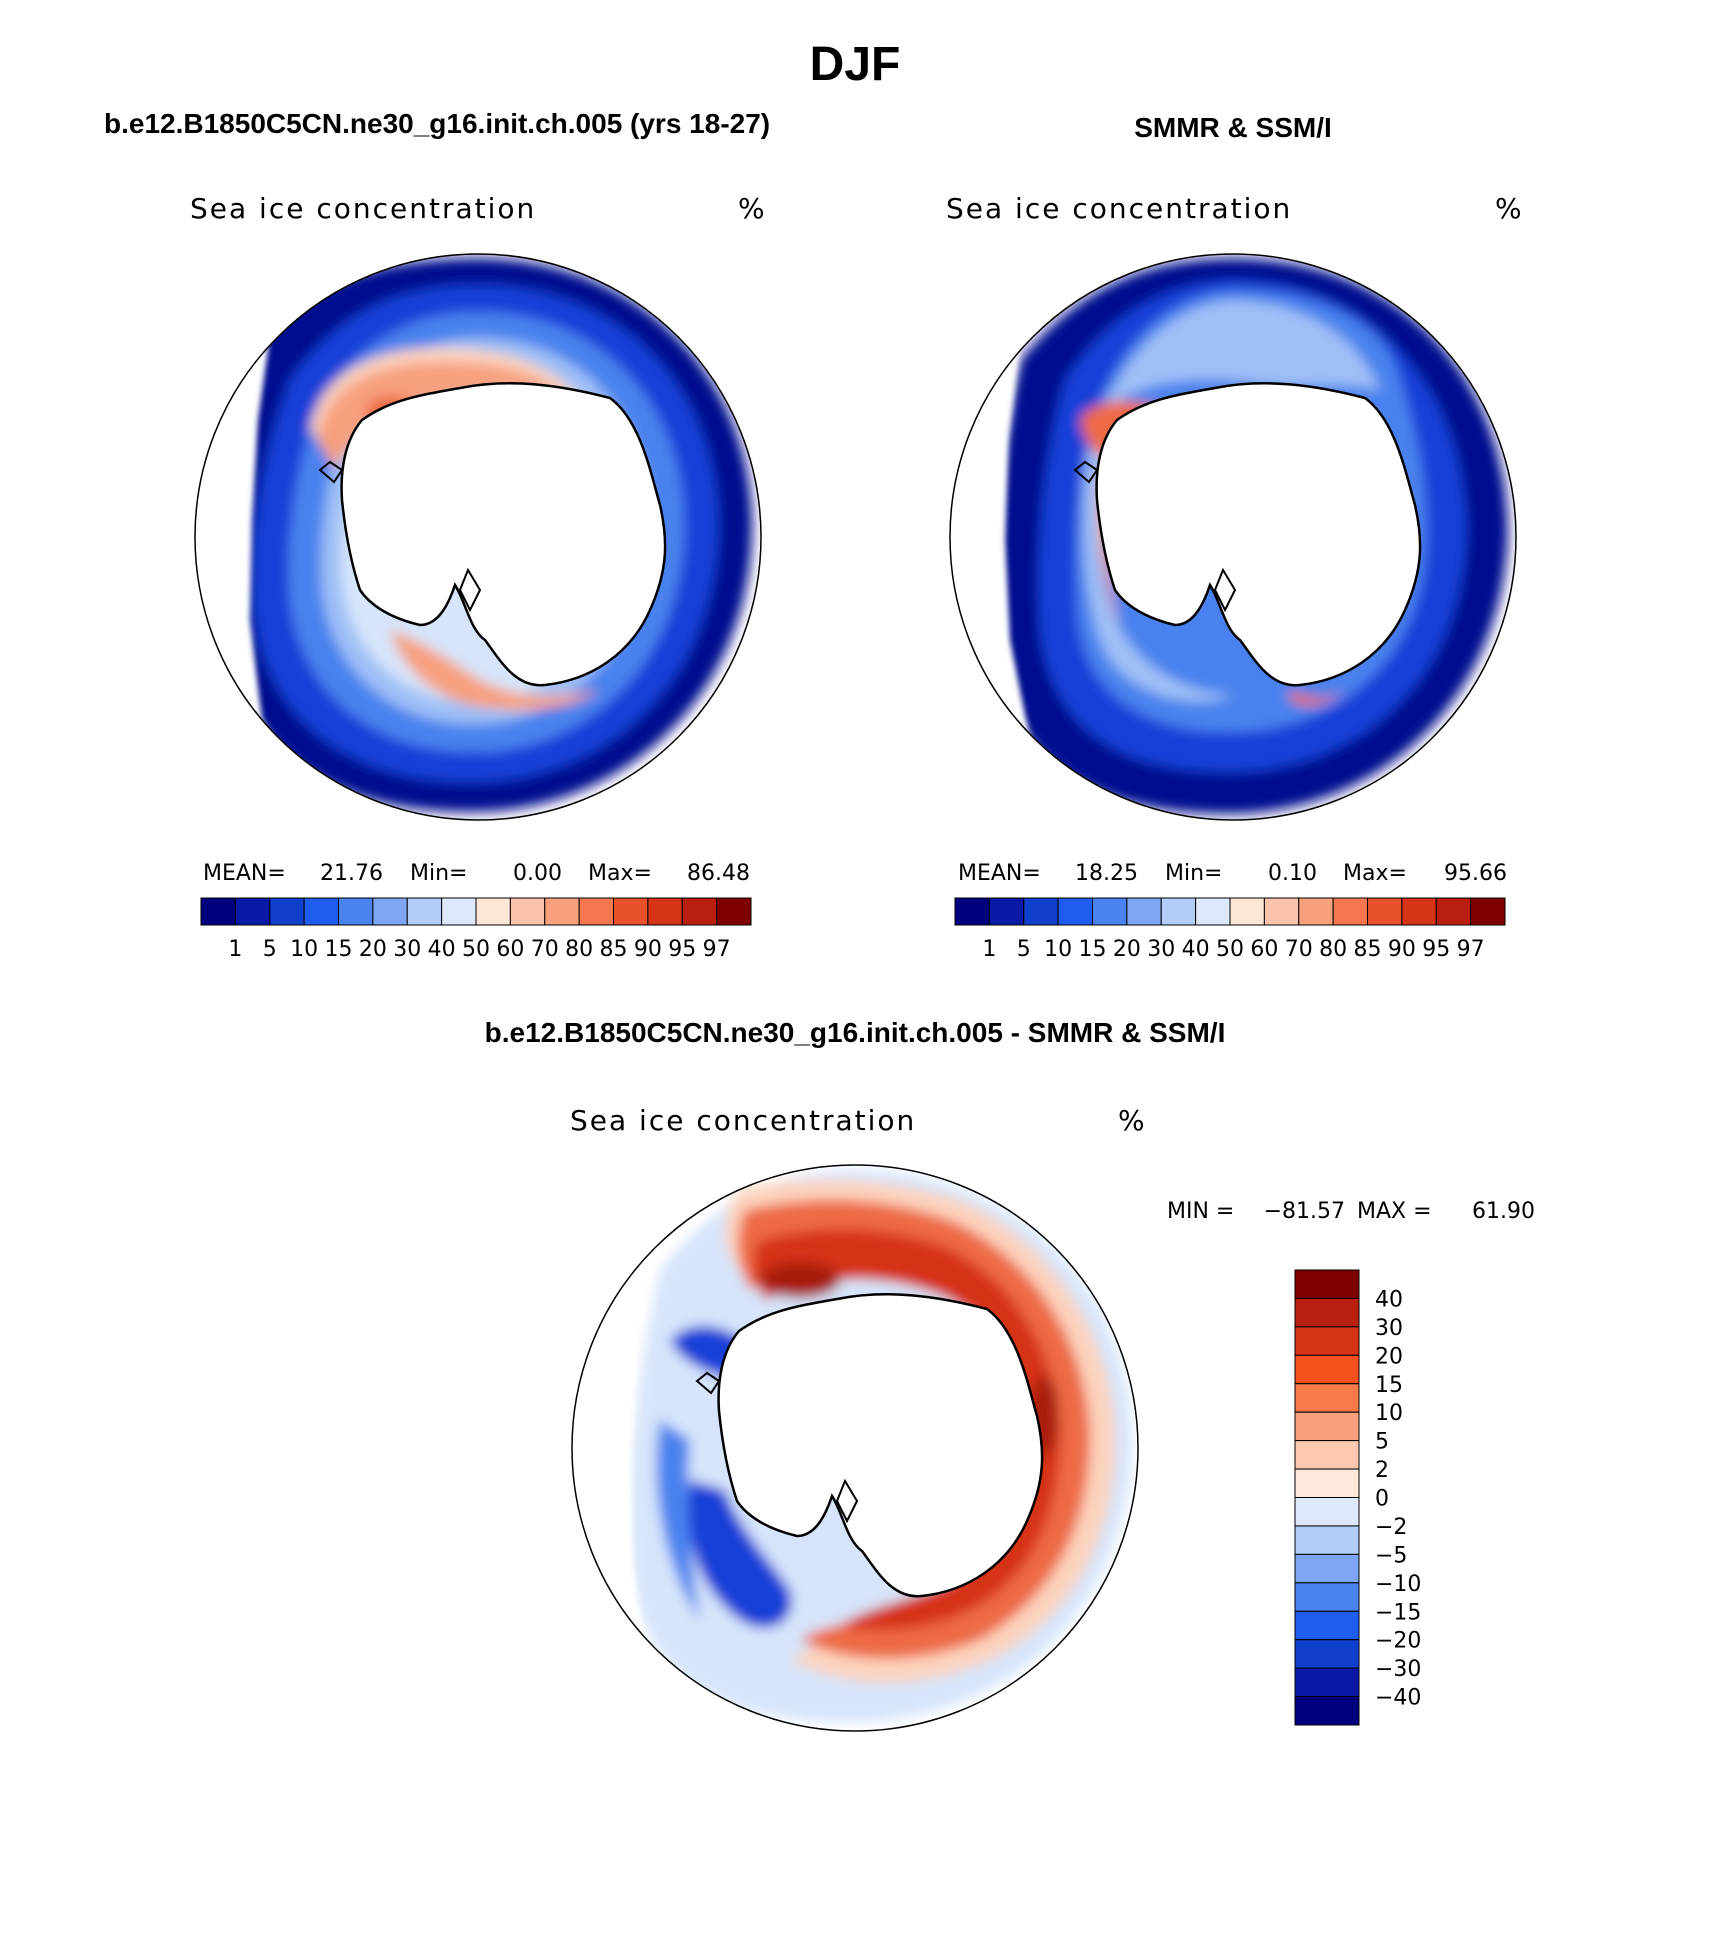  What do you see at coordinates (339, 949) in the screenshot?
I see `model-colorbar-tick-label: 15` at bounding box center [339, 949].